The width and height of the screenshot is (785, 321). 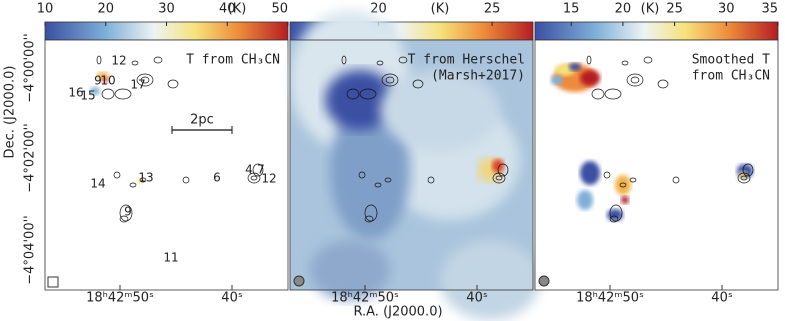 What do you see at coordinates (30, 67) in the screenshot?
I see `y-tick-label: −4°00'00''` at bounding box center [30, 67].